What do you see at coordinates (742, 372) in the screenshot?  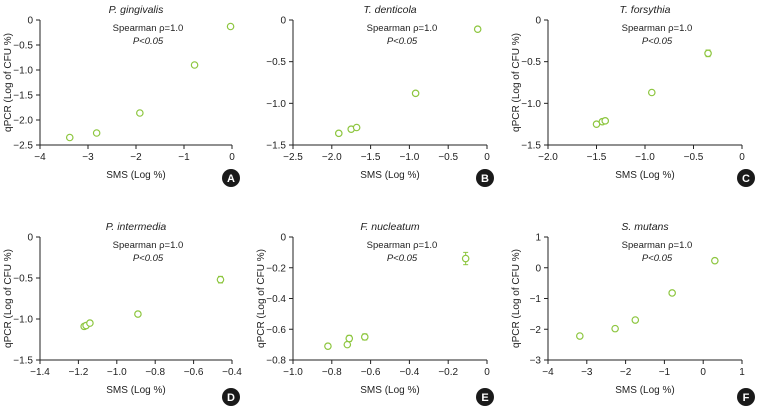 I see `x-tick-label: 1` at bounding box center [742, 372].